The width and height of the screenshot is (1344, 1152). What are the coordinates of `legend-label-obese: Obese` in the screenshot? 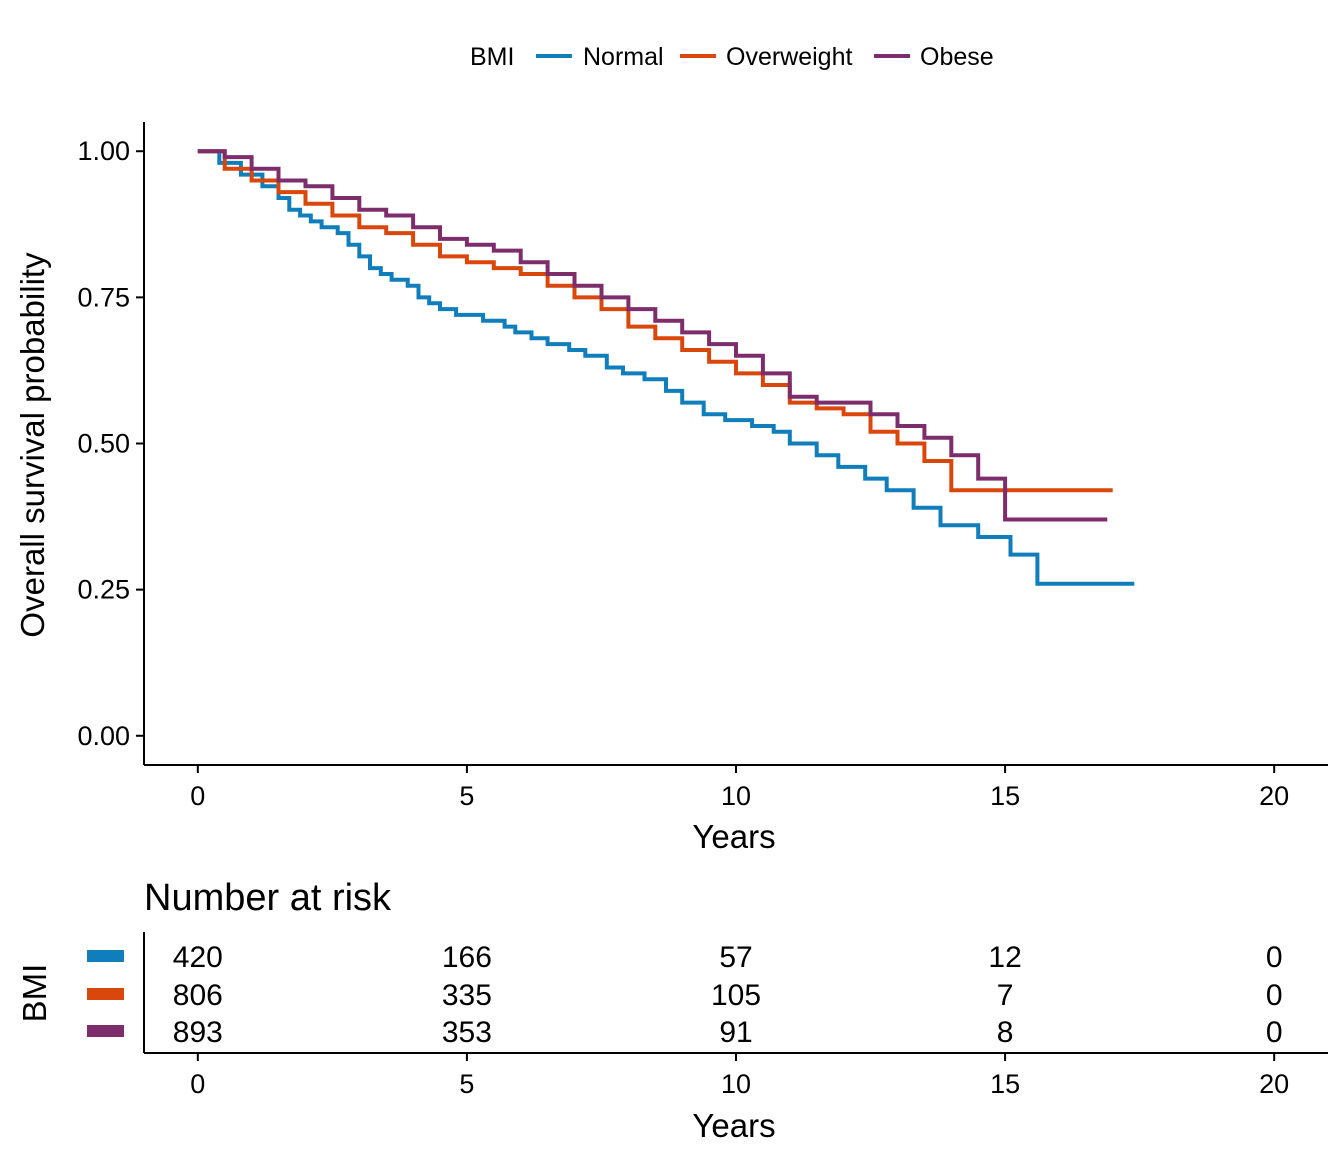 It's located at (957, 57).